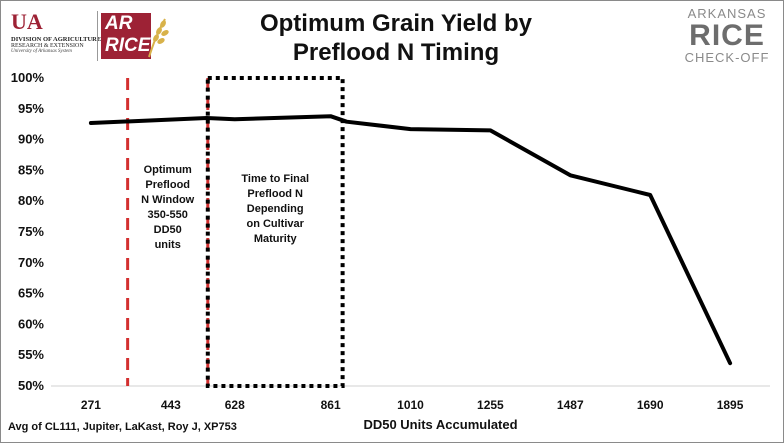 This screenshot has width=784, height=443. I want to click on chart-title: Optimum Grain Yield by Preflood N Timing, so click(396, 38).